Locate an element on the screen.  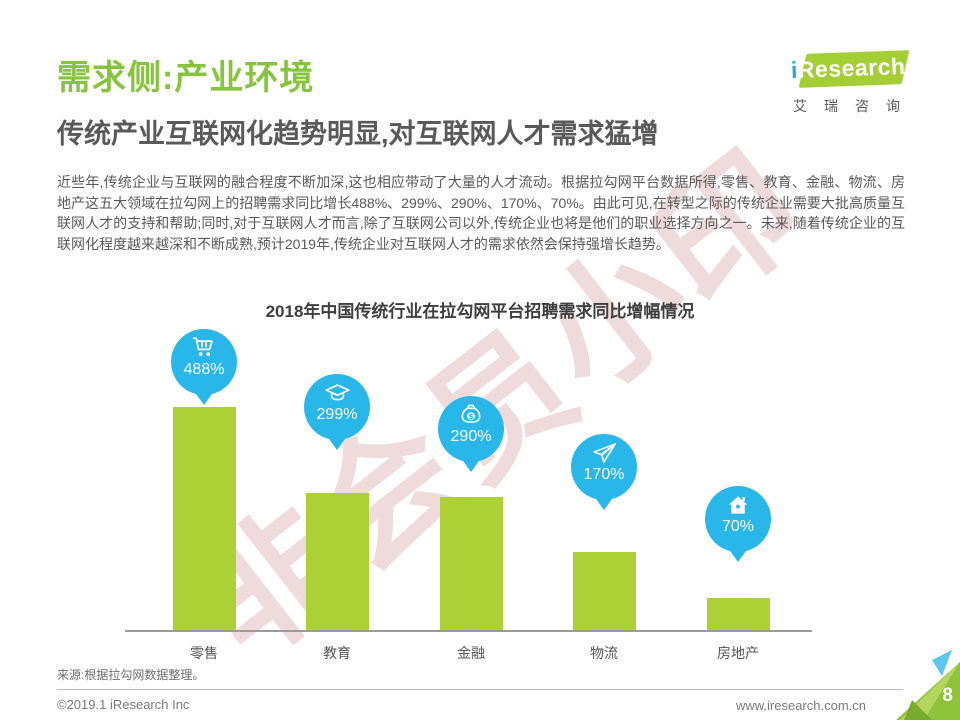
x-axis-line is located at coordinates (468, 631).